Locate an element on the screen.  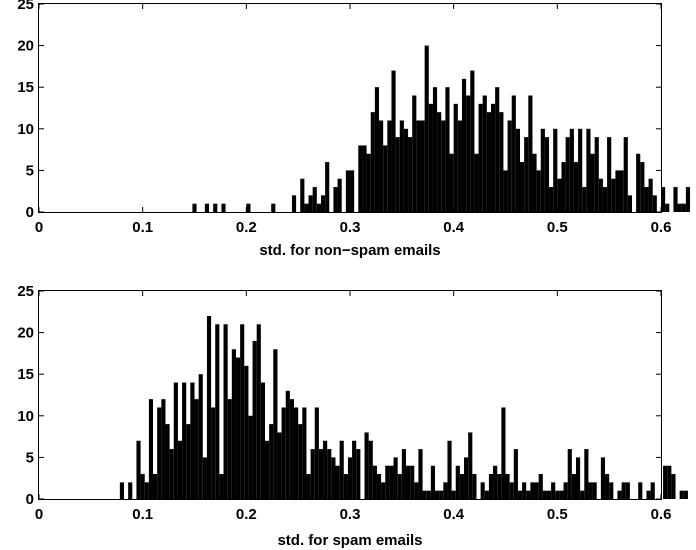
x-tick-label: 0.5 is located at coordinates (557, 514).